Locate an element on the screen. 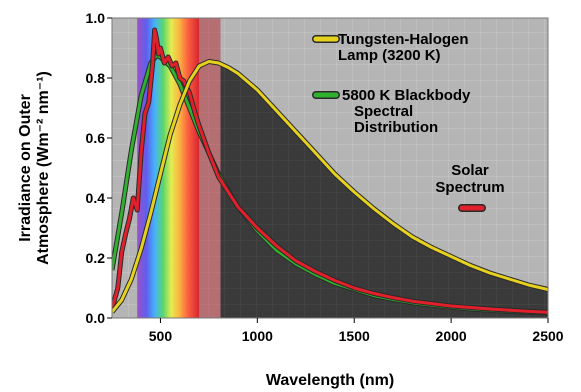 This screenshot has height=392, width=581. legend-label: Solar is located at coordinates (470, 170).